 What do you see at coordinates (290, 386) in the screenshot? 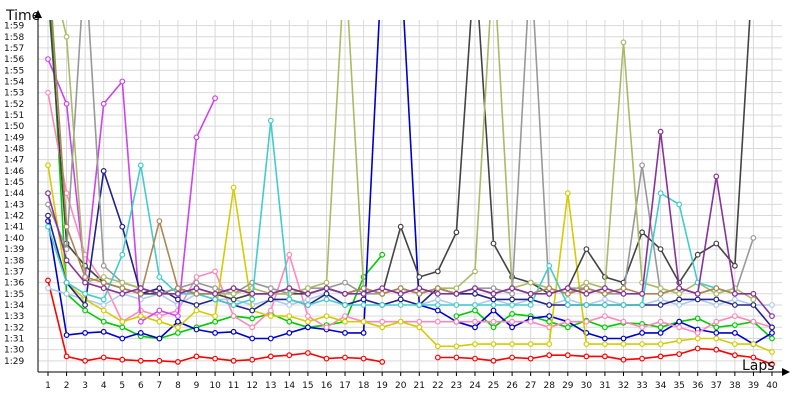
I see `x-tick-label: 14` at bounding box center [290, 386].